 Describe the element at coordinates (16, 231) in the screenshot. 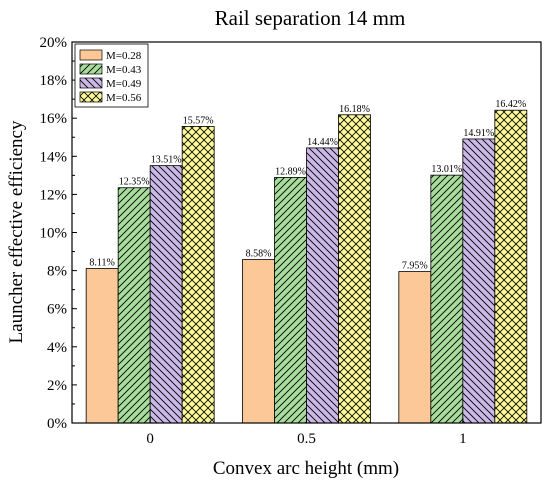

I see `y-axis-label: Launcher effective efficiency` at that location.